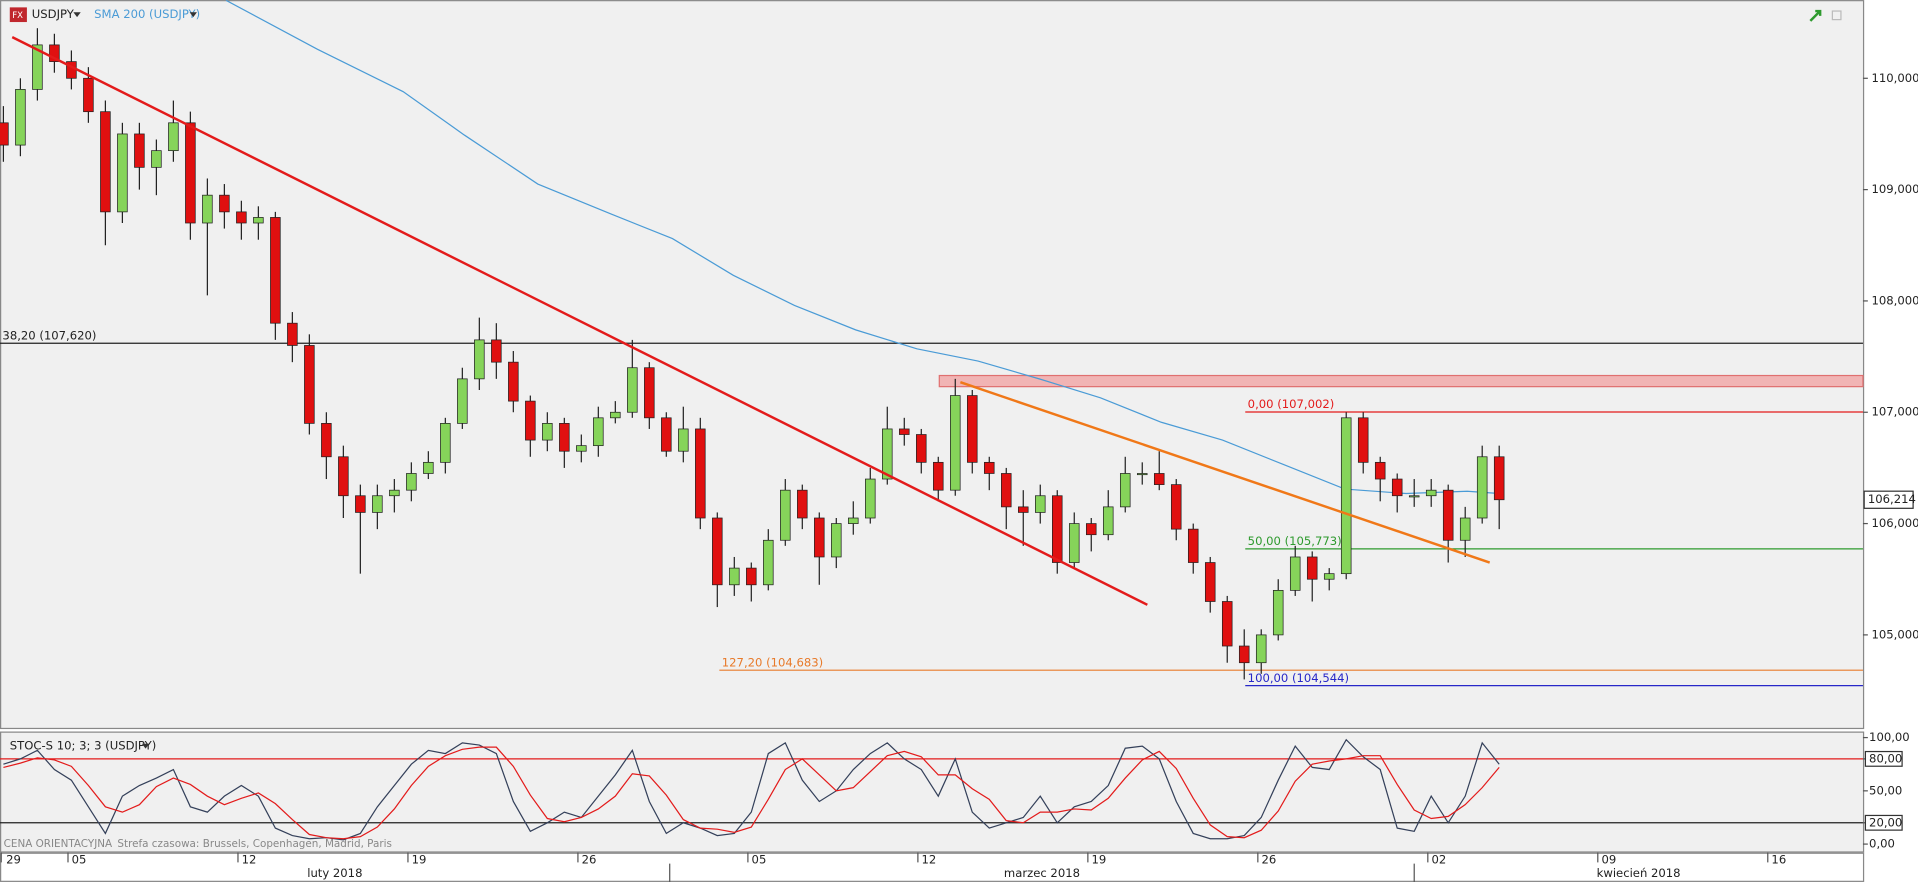  What do you see at coordinates (1639, 873) in the screenshot?
I see `month-label: kwiecień 2018` at bounding box center [1639, 873].